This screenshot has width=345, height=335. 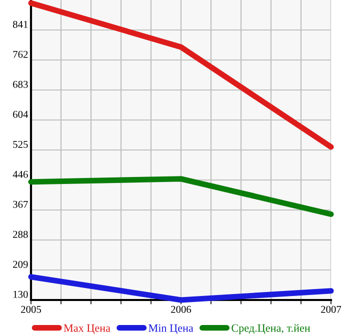 What do you see at coordinates (171, 329) in the screenshot?
I see `legend-label: Min Цена` at bounding box center [171, 329].